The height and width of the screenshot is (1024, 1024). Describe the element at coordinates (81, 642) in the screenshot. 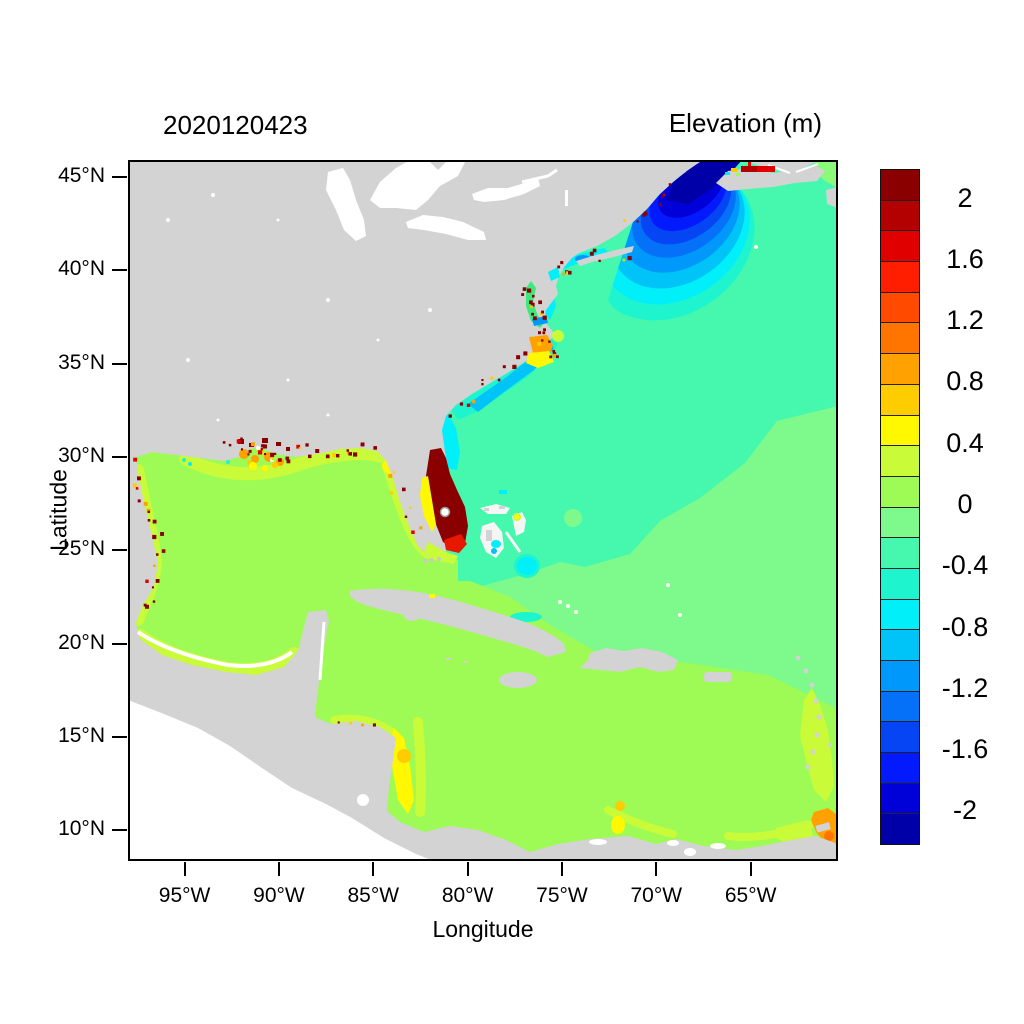

I see `y-tick-label: 20°N` at that location.